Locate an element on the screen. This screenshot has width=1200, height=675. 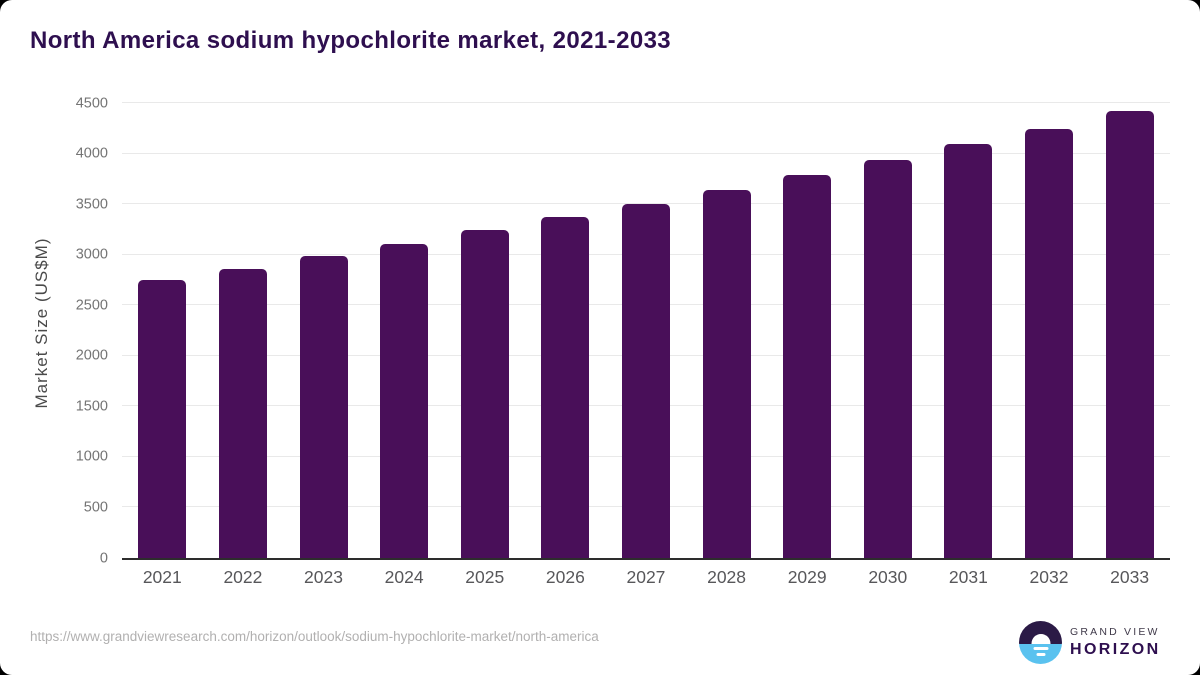
y-tick-label: 2000 is located at coordinates (91, 355).